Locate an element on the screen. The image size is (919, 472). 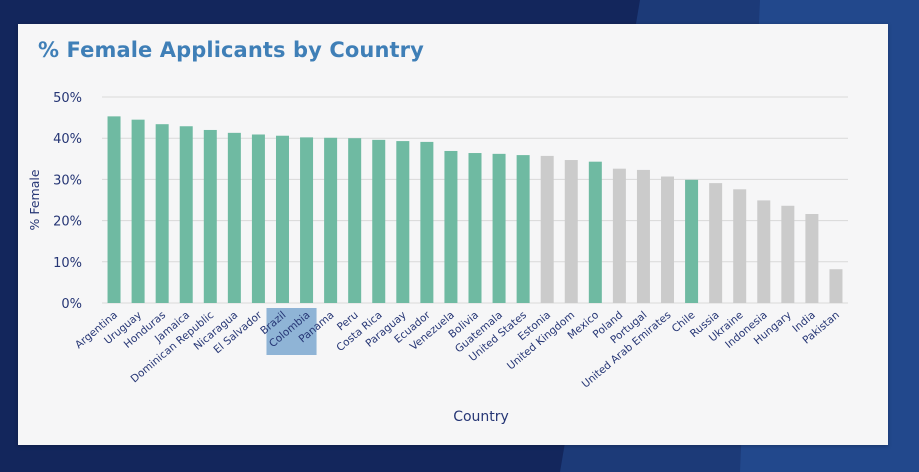
y-tick-label: 20% is located at coordinates (67, 222).